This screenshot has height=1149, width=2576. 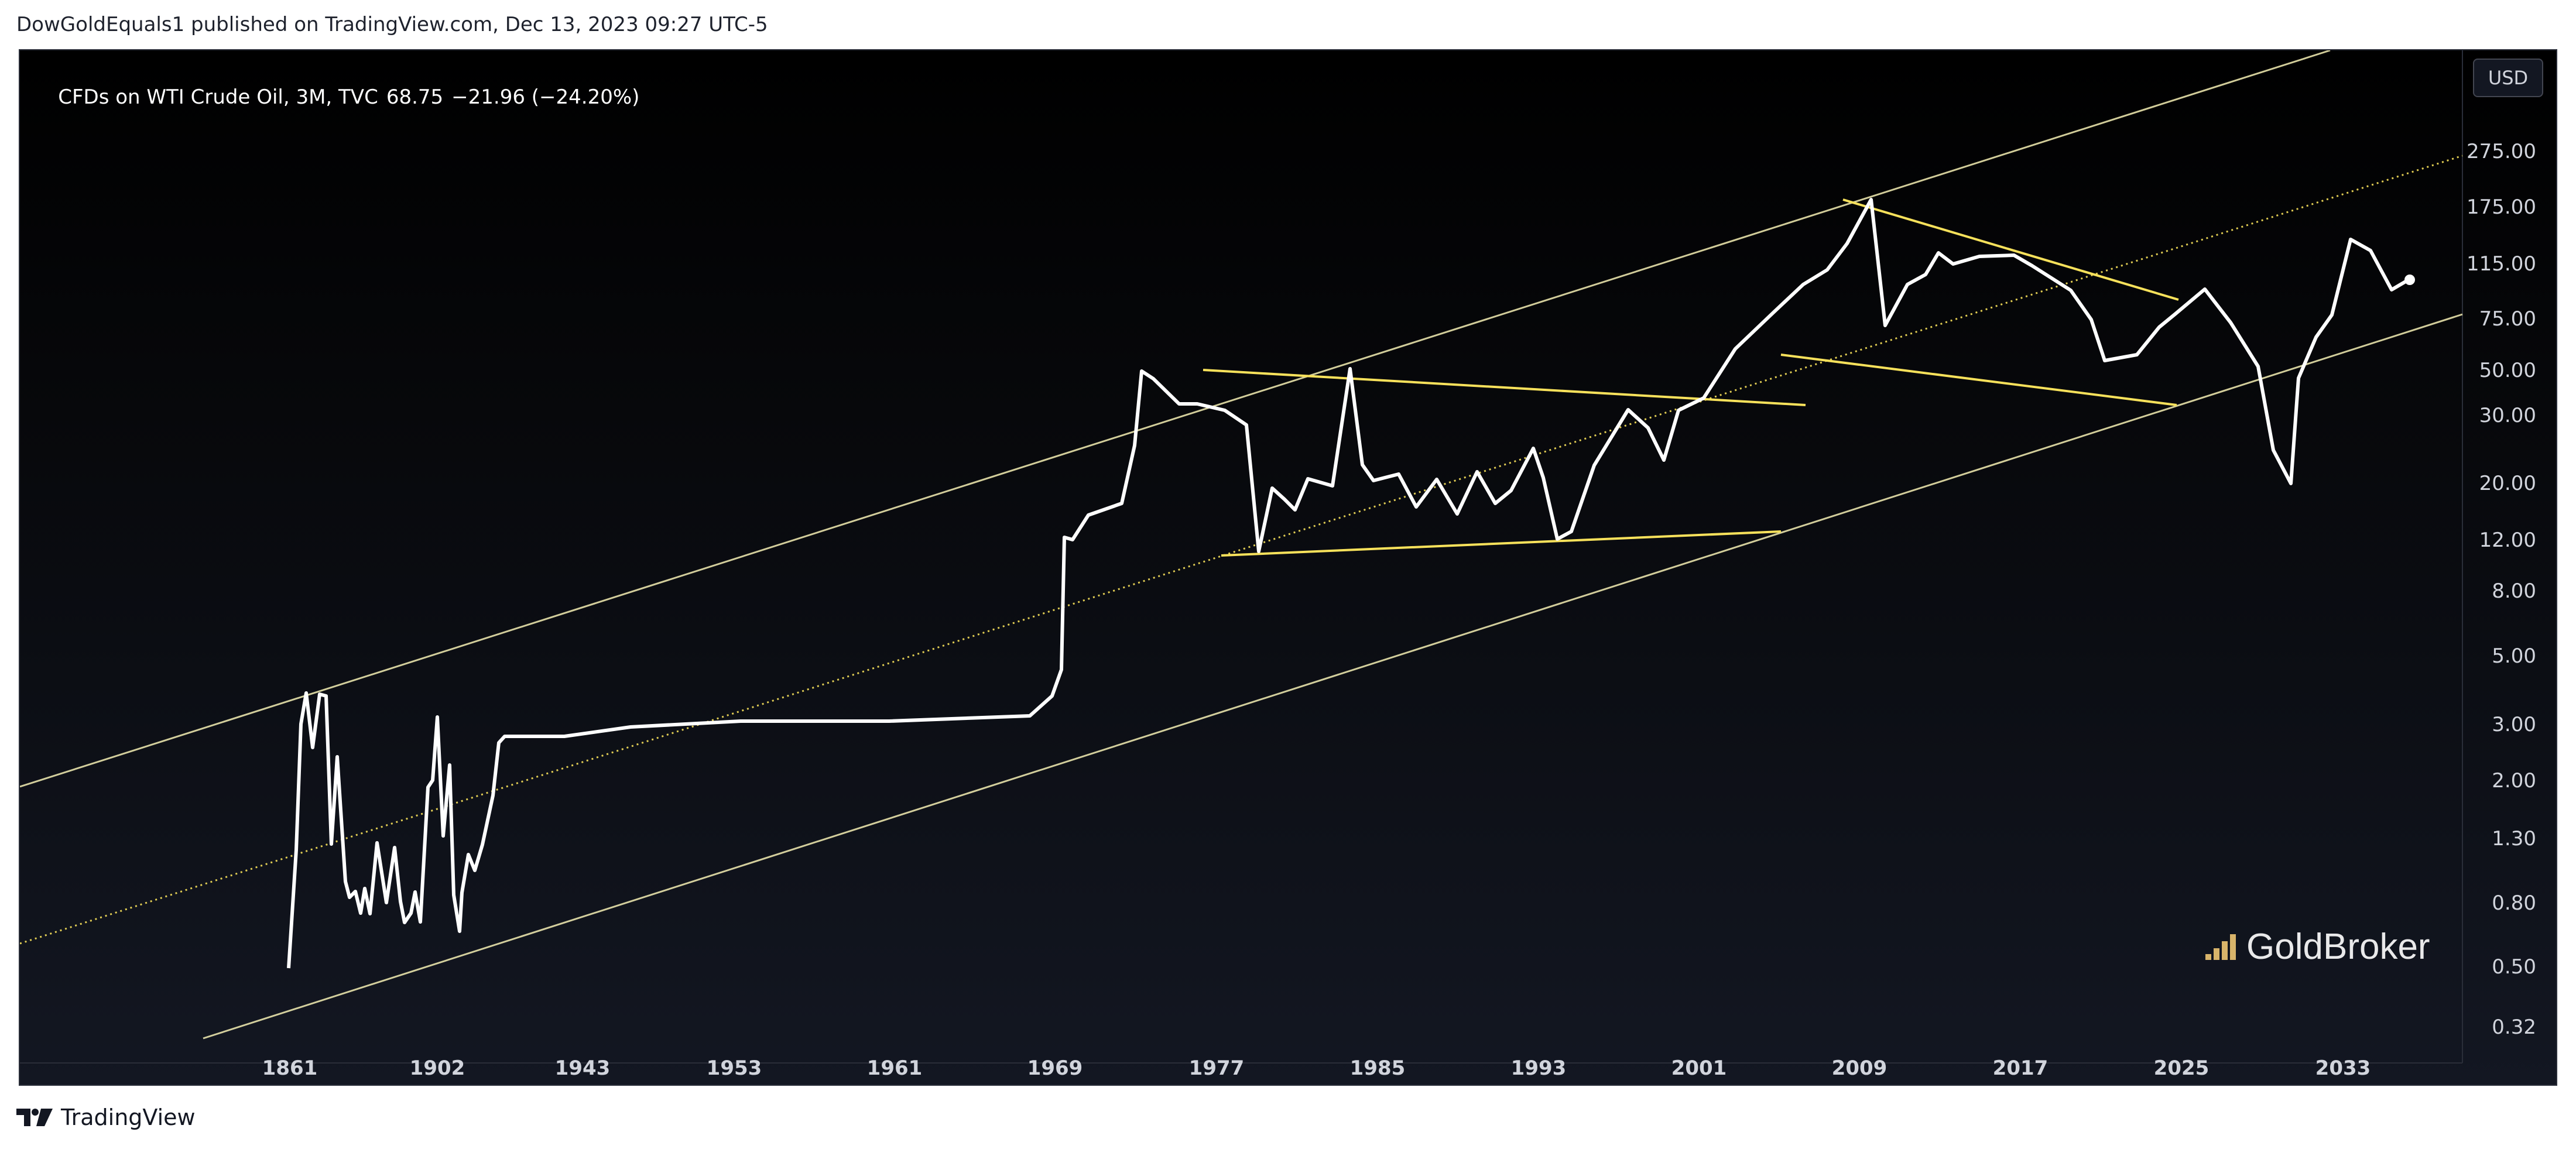 What do you see at coordinates (2343, 1068) in the screenshot?
I see `x-tick-label: 2033` at bounding box center [2343, 1068].